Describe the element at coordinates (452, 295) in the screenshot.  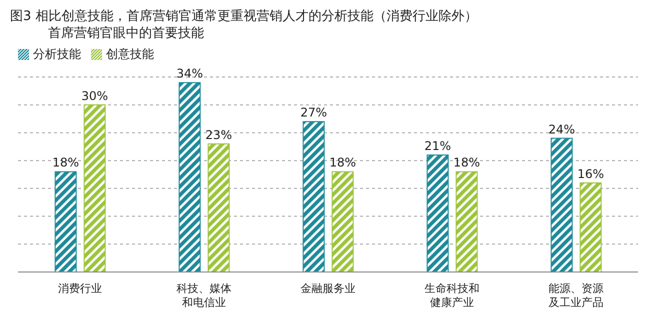
I see `x-tick-label: 生命科技和健康产业` at that location.